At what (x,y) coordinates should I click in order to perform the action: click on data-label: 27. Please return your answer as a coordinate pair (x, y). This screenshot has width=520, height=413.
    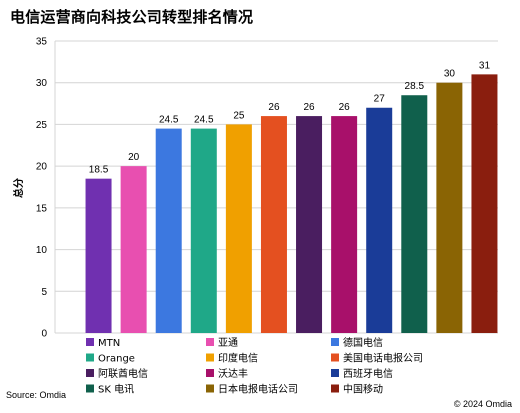
    Looking at the image, I should click on (380, 99).